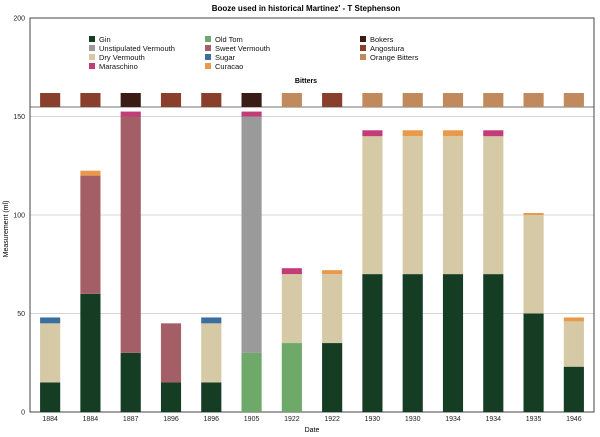 The height and width of the screenshot is (437, 600). What do you see at coordinates (534, 419) in the screenshot?
I see `x-tick-label: 1935` at bounding box center [534, 419].